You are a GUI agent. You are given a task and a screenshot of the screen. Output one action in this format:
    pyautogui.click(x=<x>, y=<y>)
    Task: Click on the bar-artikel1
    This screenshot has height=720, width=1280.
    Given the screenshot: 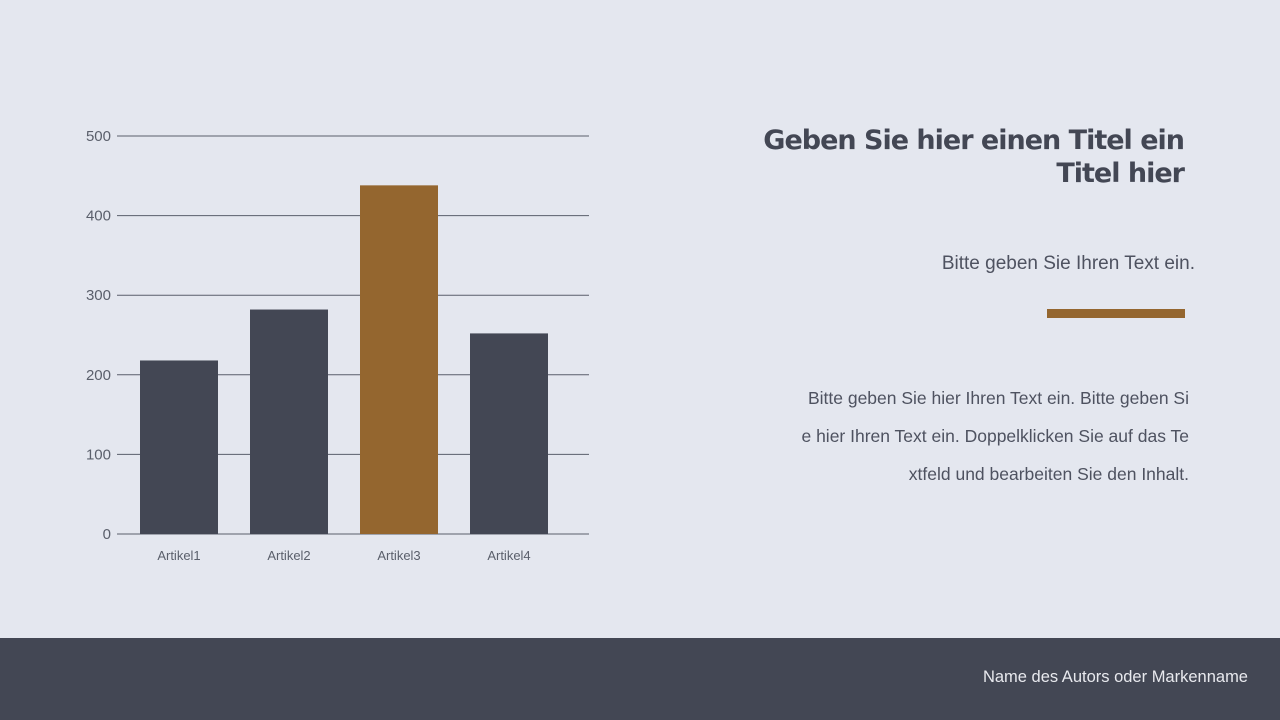 What is the action you would take?
    pyautogui.click(x=179, y=447)
    